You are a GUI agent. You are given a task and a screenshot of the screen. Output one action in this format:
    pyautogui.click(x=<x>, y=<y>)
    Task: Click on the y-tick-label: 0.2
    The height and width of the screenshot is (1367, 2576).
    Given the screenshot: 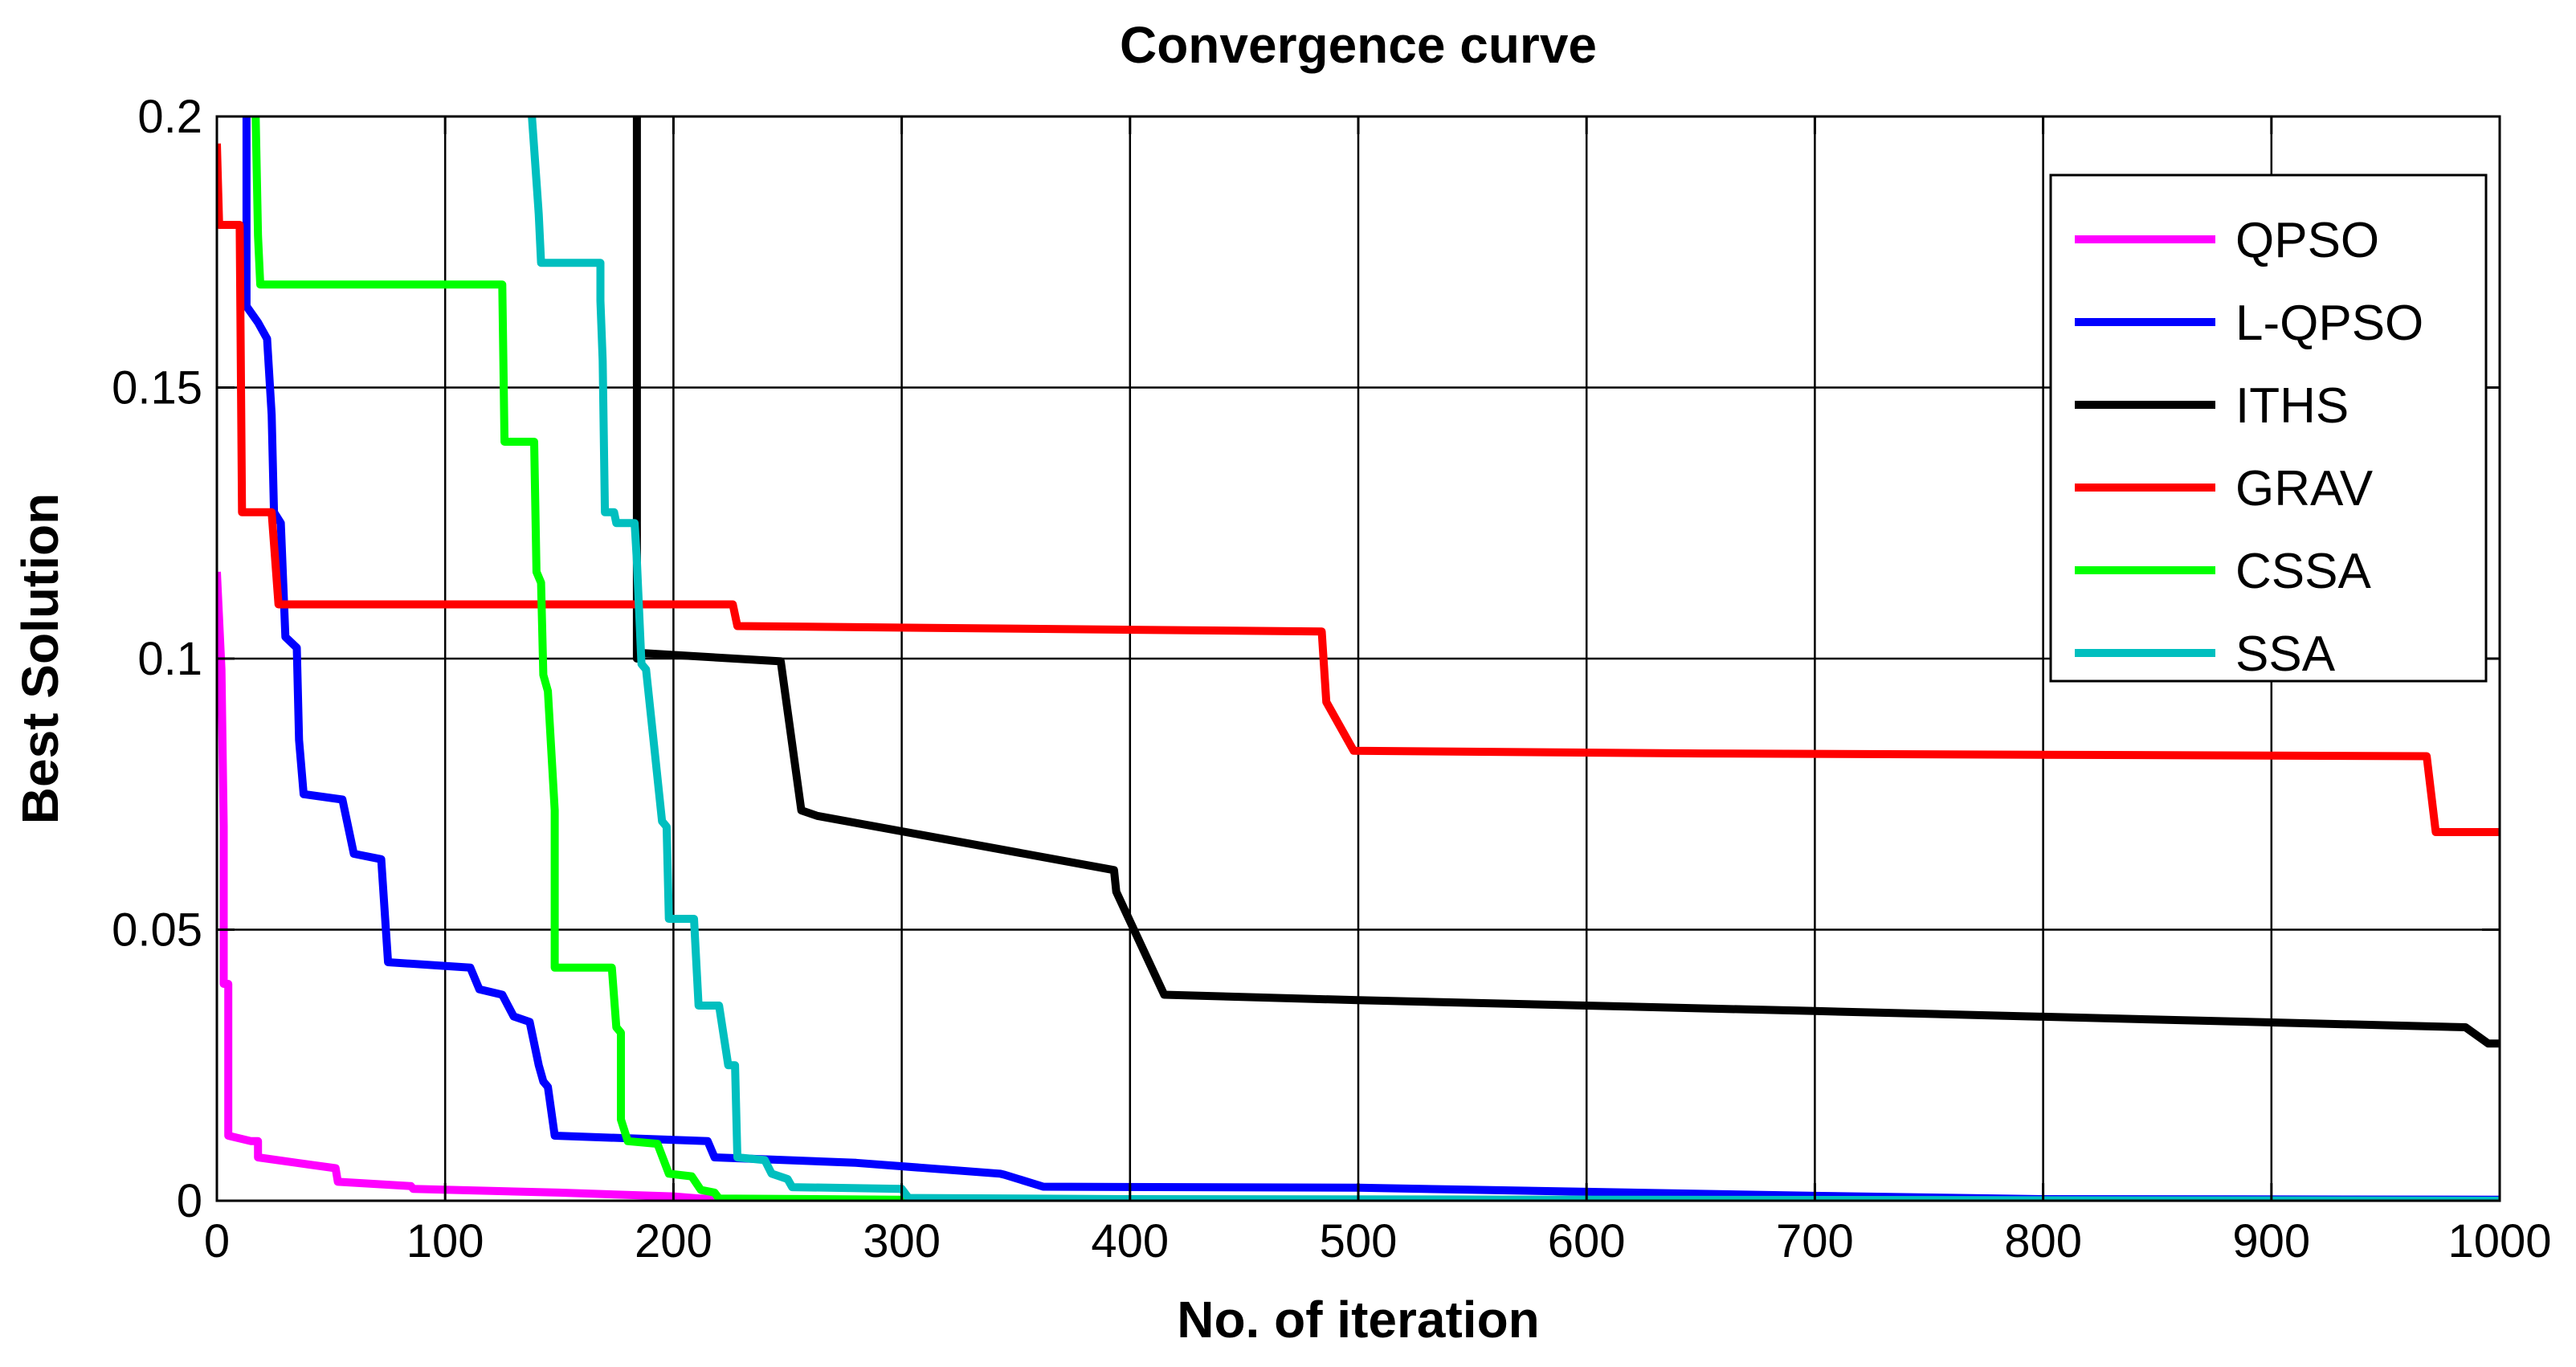 What is the action you would take?
    pyautogui.click(x=169, y=117)
    